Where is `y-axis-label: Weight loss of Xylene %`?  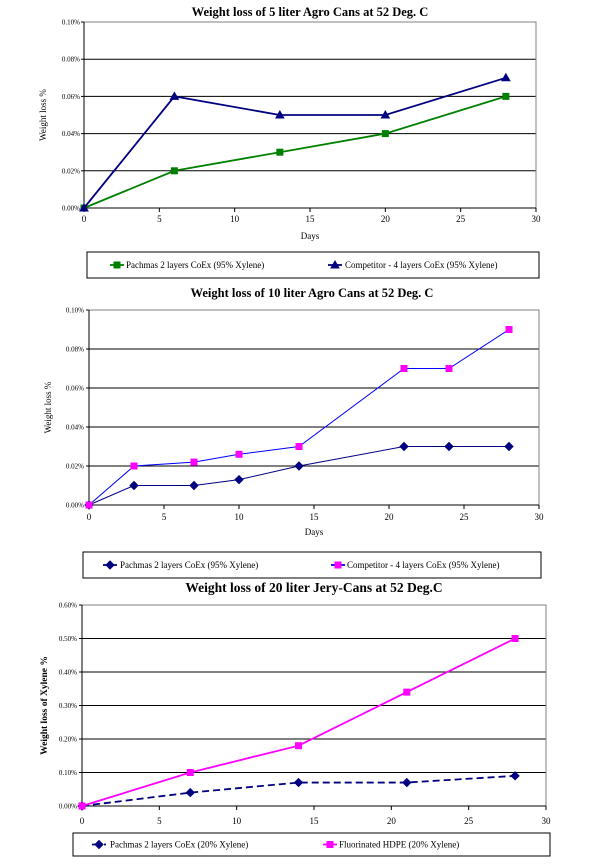 y-axis-label: Weight loss of Xylene % is located at coordinates (45, 705).